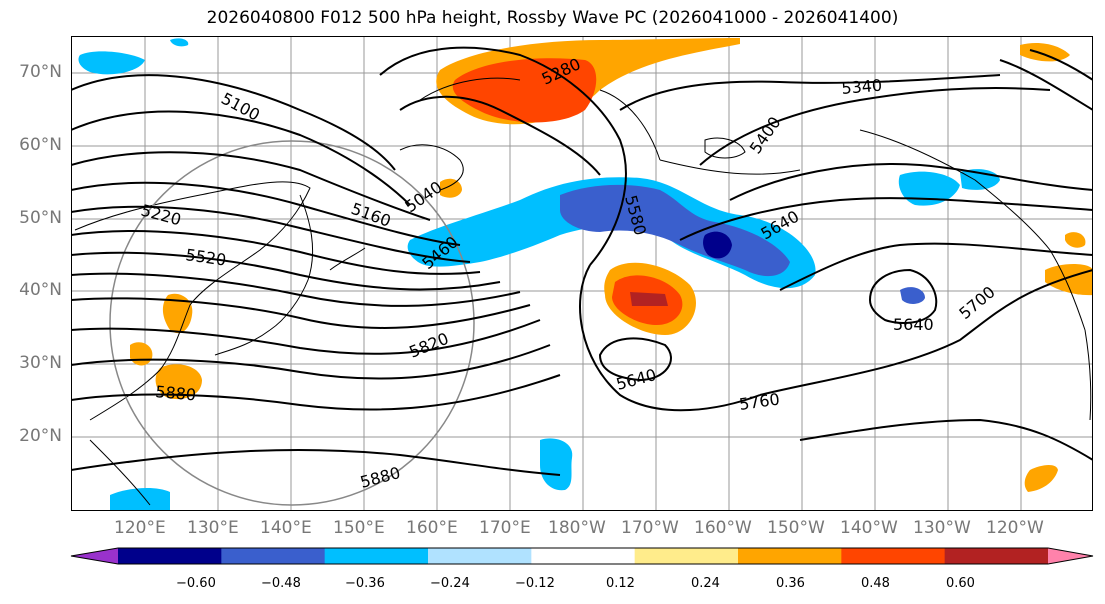 This screenshot has width=1105, height=604. I want to click on contour-label: 5880, so click(176, 393).